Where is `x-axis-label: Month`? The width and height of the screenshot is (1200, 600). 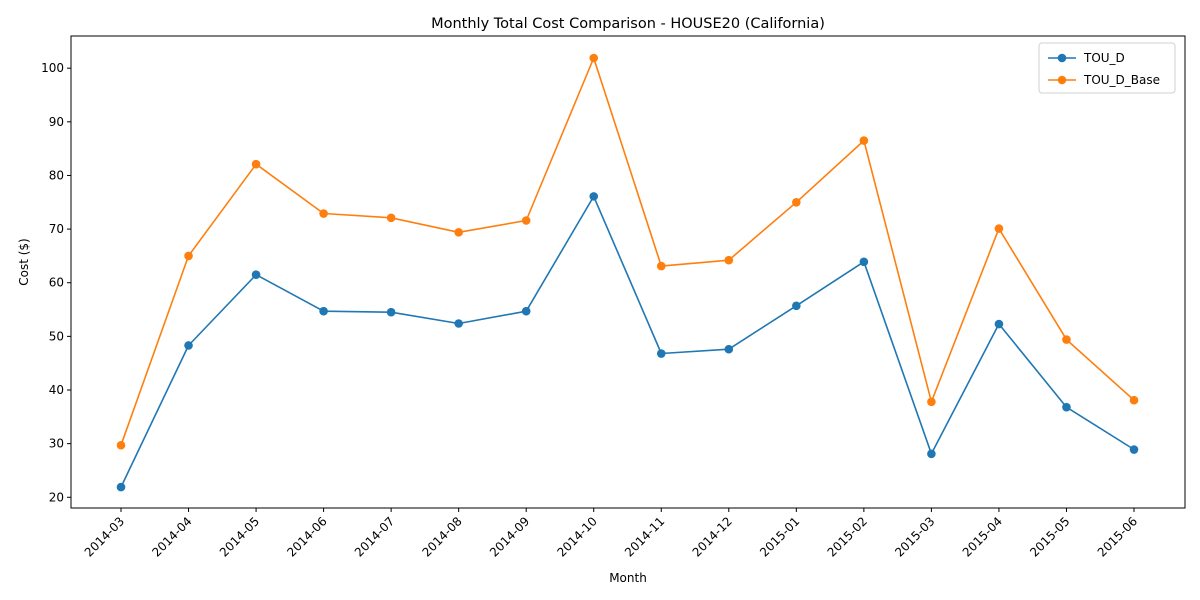 x-axis-label: Month is located at coordinates (628, 578).